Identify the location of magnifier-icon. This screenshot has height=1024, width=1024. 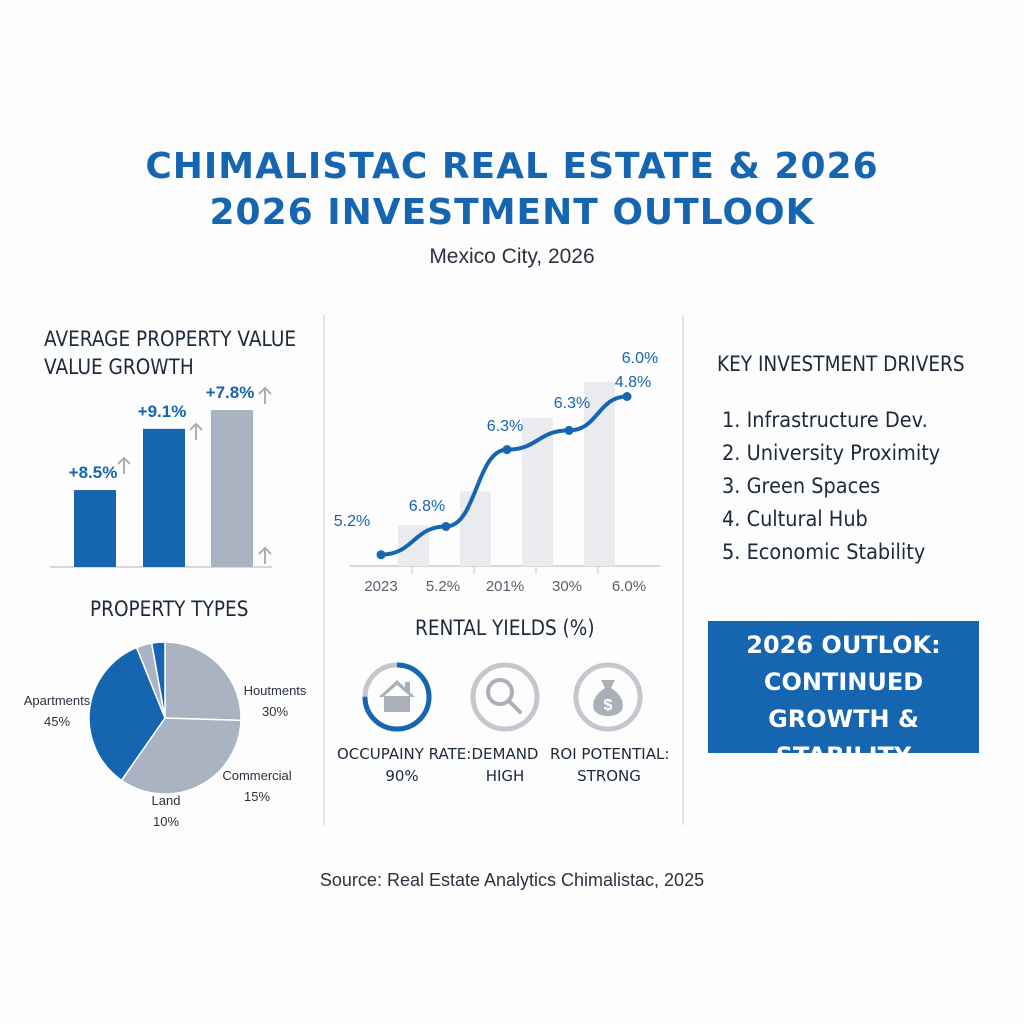
(504, 696).